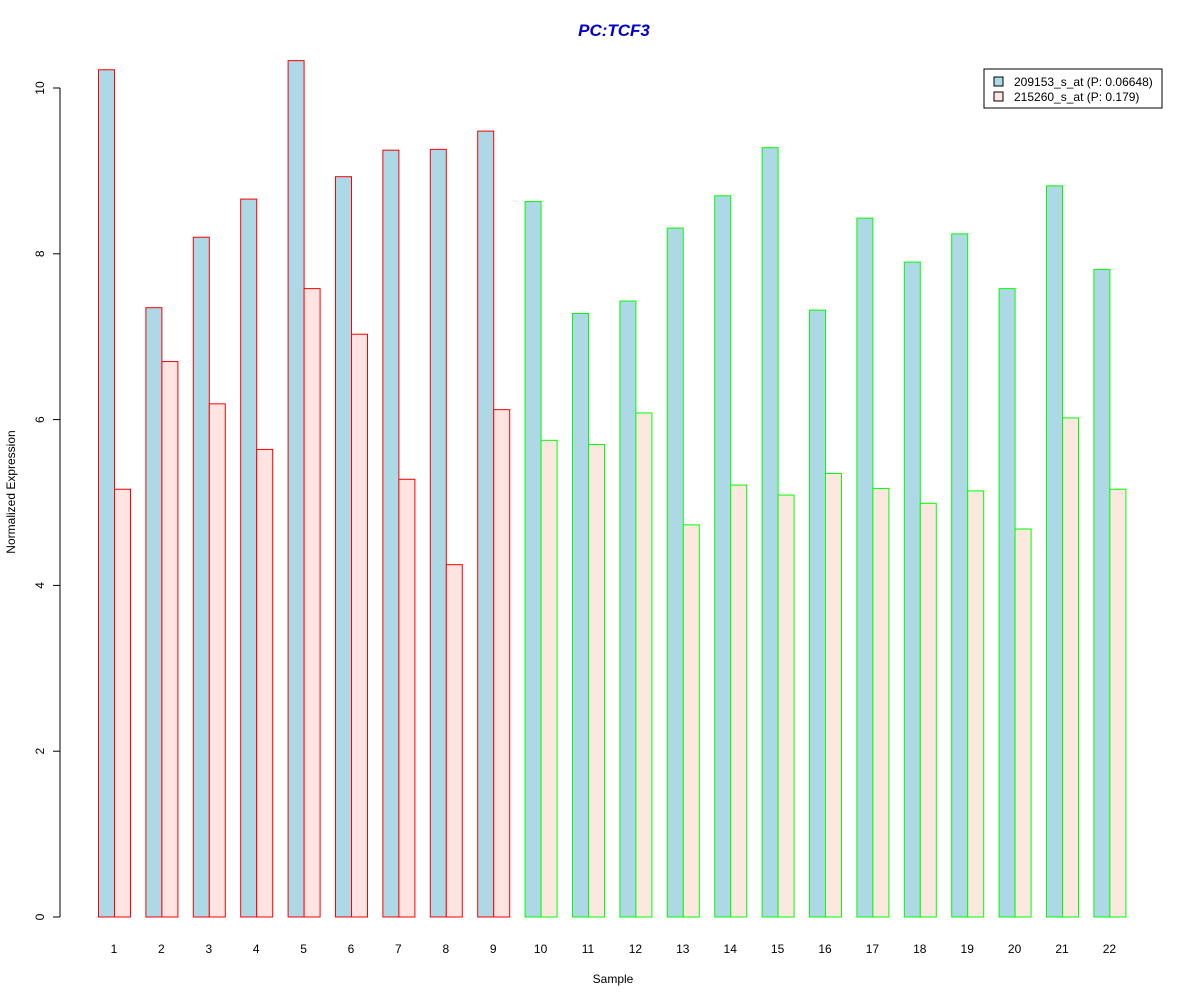 Image resolution: width=1200 pixels, height=1000 pixels. Describe the element at coordinates (40, 916) in the screenshot. I see `y-tick-label: 0` at that location.